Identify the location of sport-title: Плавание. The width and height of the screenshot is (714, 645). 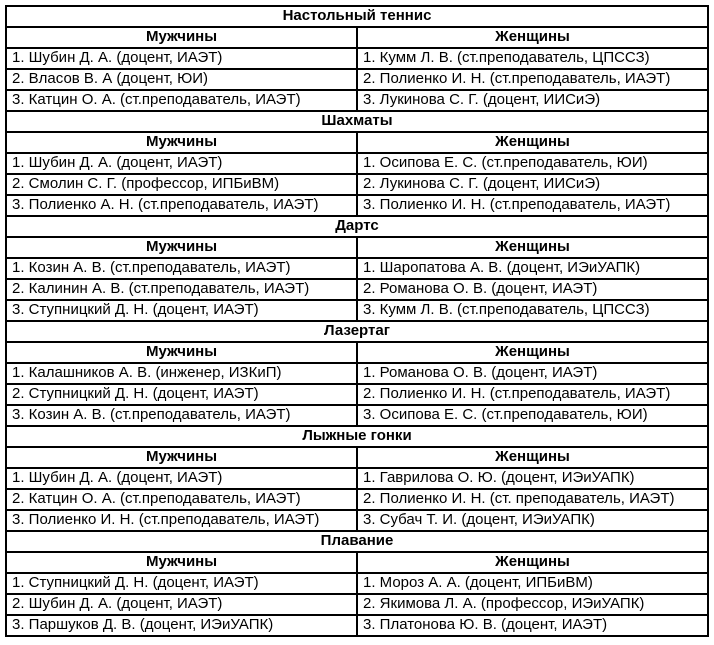
(357, 541).